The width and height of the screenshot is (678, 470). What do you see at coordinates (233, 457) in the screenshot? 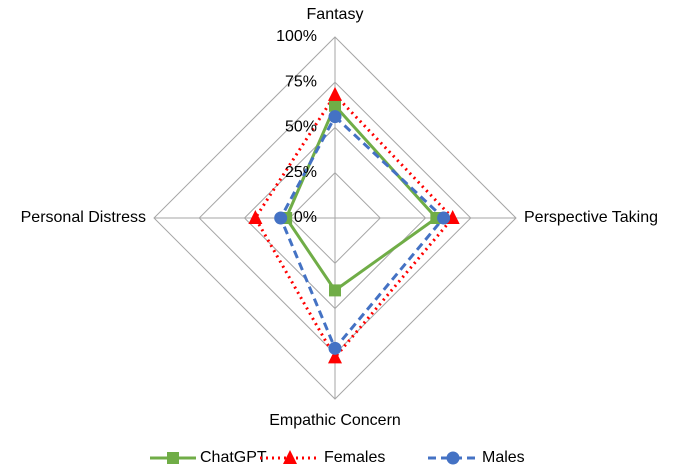
I see `legend-label: ChatGPT` at bounding box center [233, 457].